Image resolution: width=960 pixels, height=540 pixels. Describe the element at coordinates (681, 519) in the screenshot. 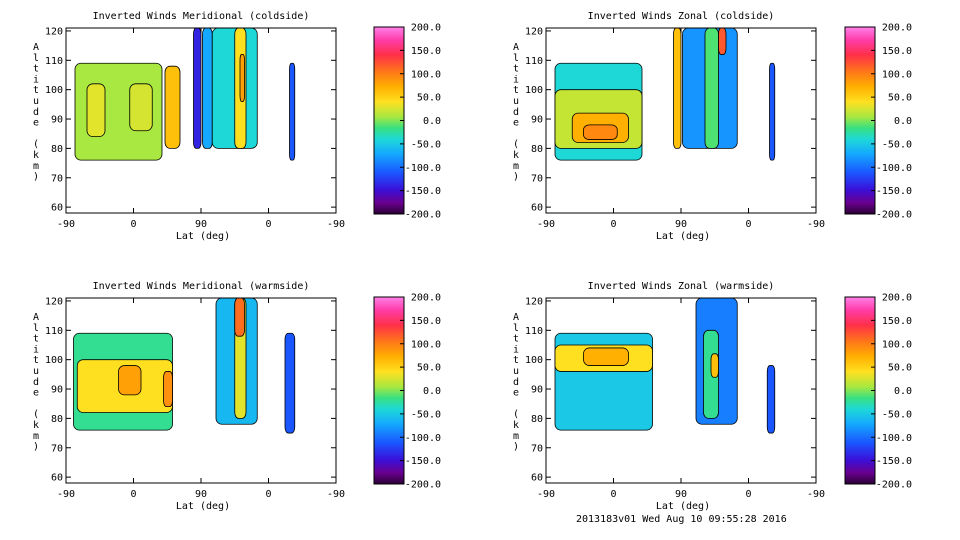

I see `footer-stamp: 2013183v01 Wed Aug 10 09:55:28 2016` at that location.